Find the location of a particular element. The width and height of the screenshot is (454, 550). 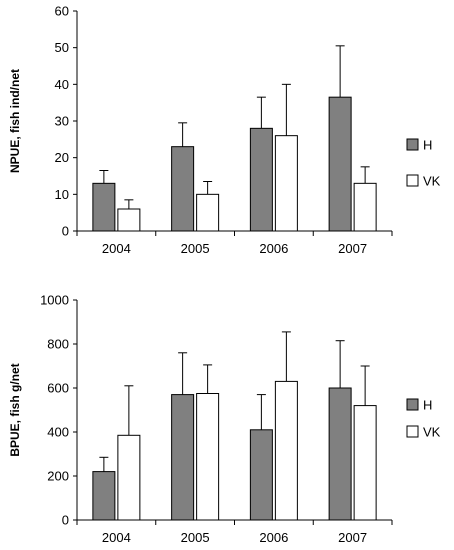

y-tick-label: 200 is located at coordinates (58, 476).